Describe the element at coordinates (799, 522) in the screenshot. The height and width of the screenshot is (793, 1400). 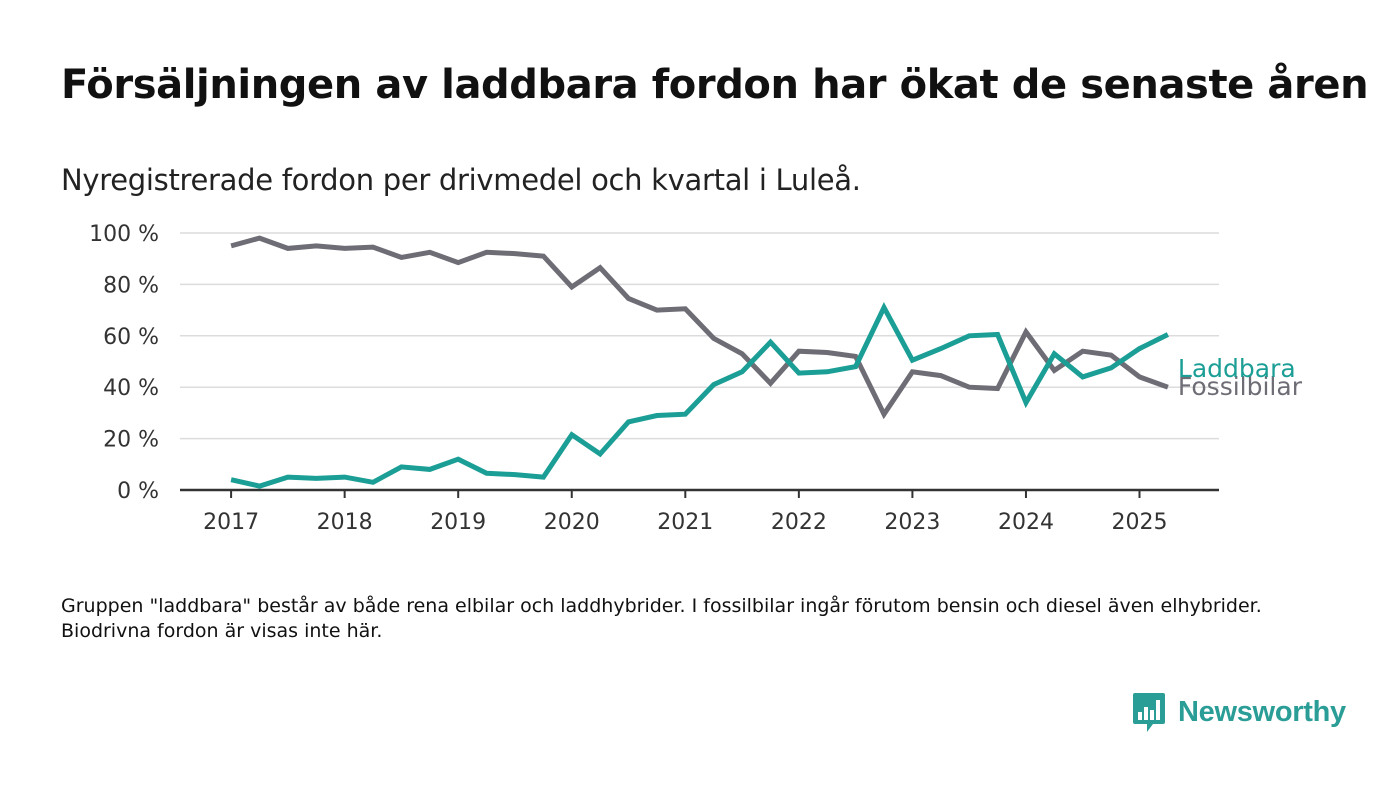
I see `x-tick-label: 2022` at that location.